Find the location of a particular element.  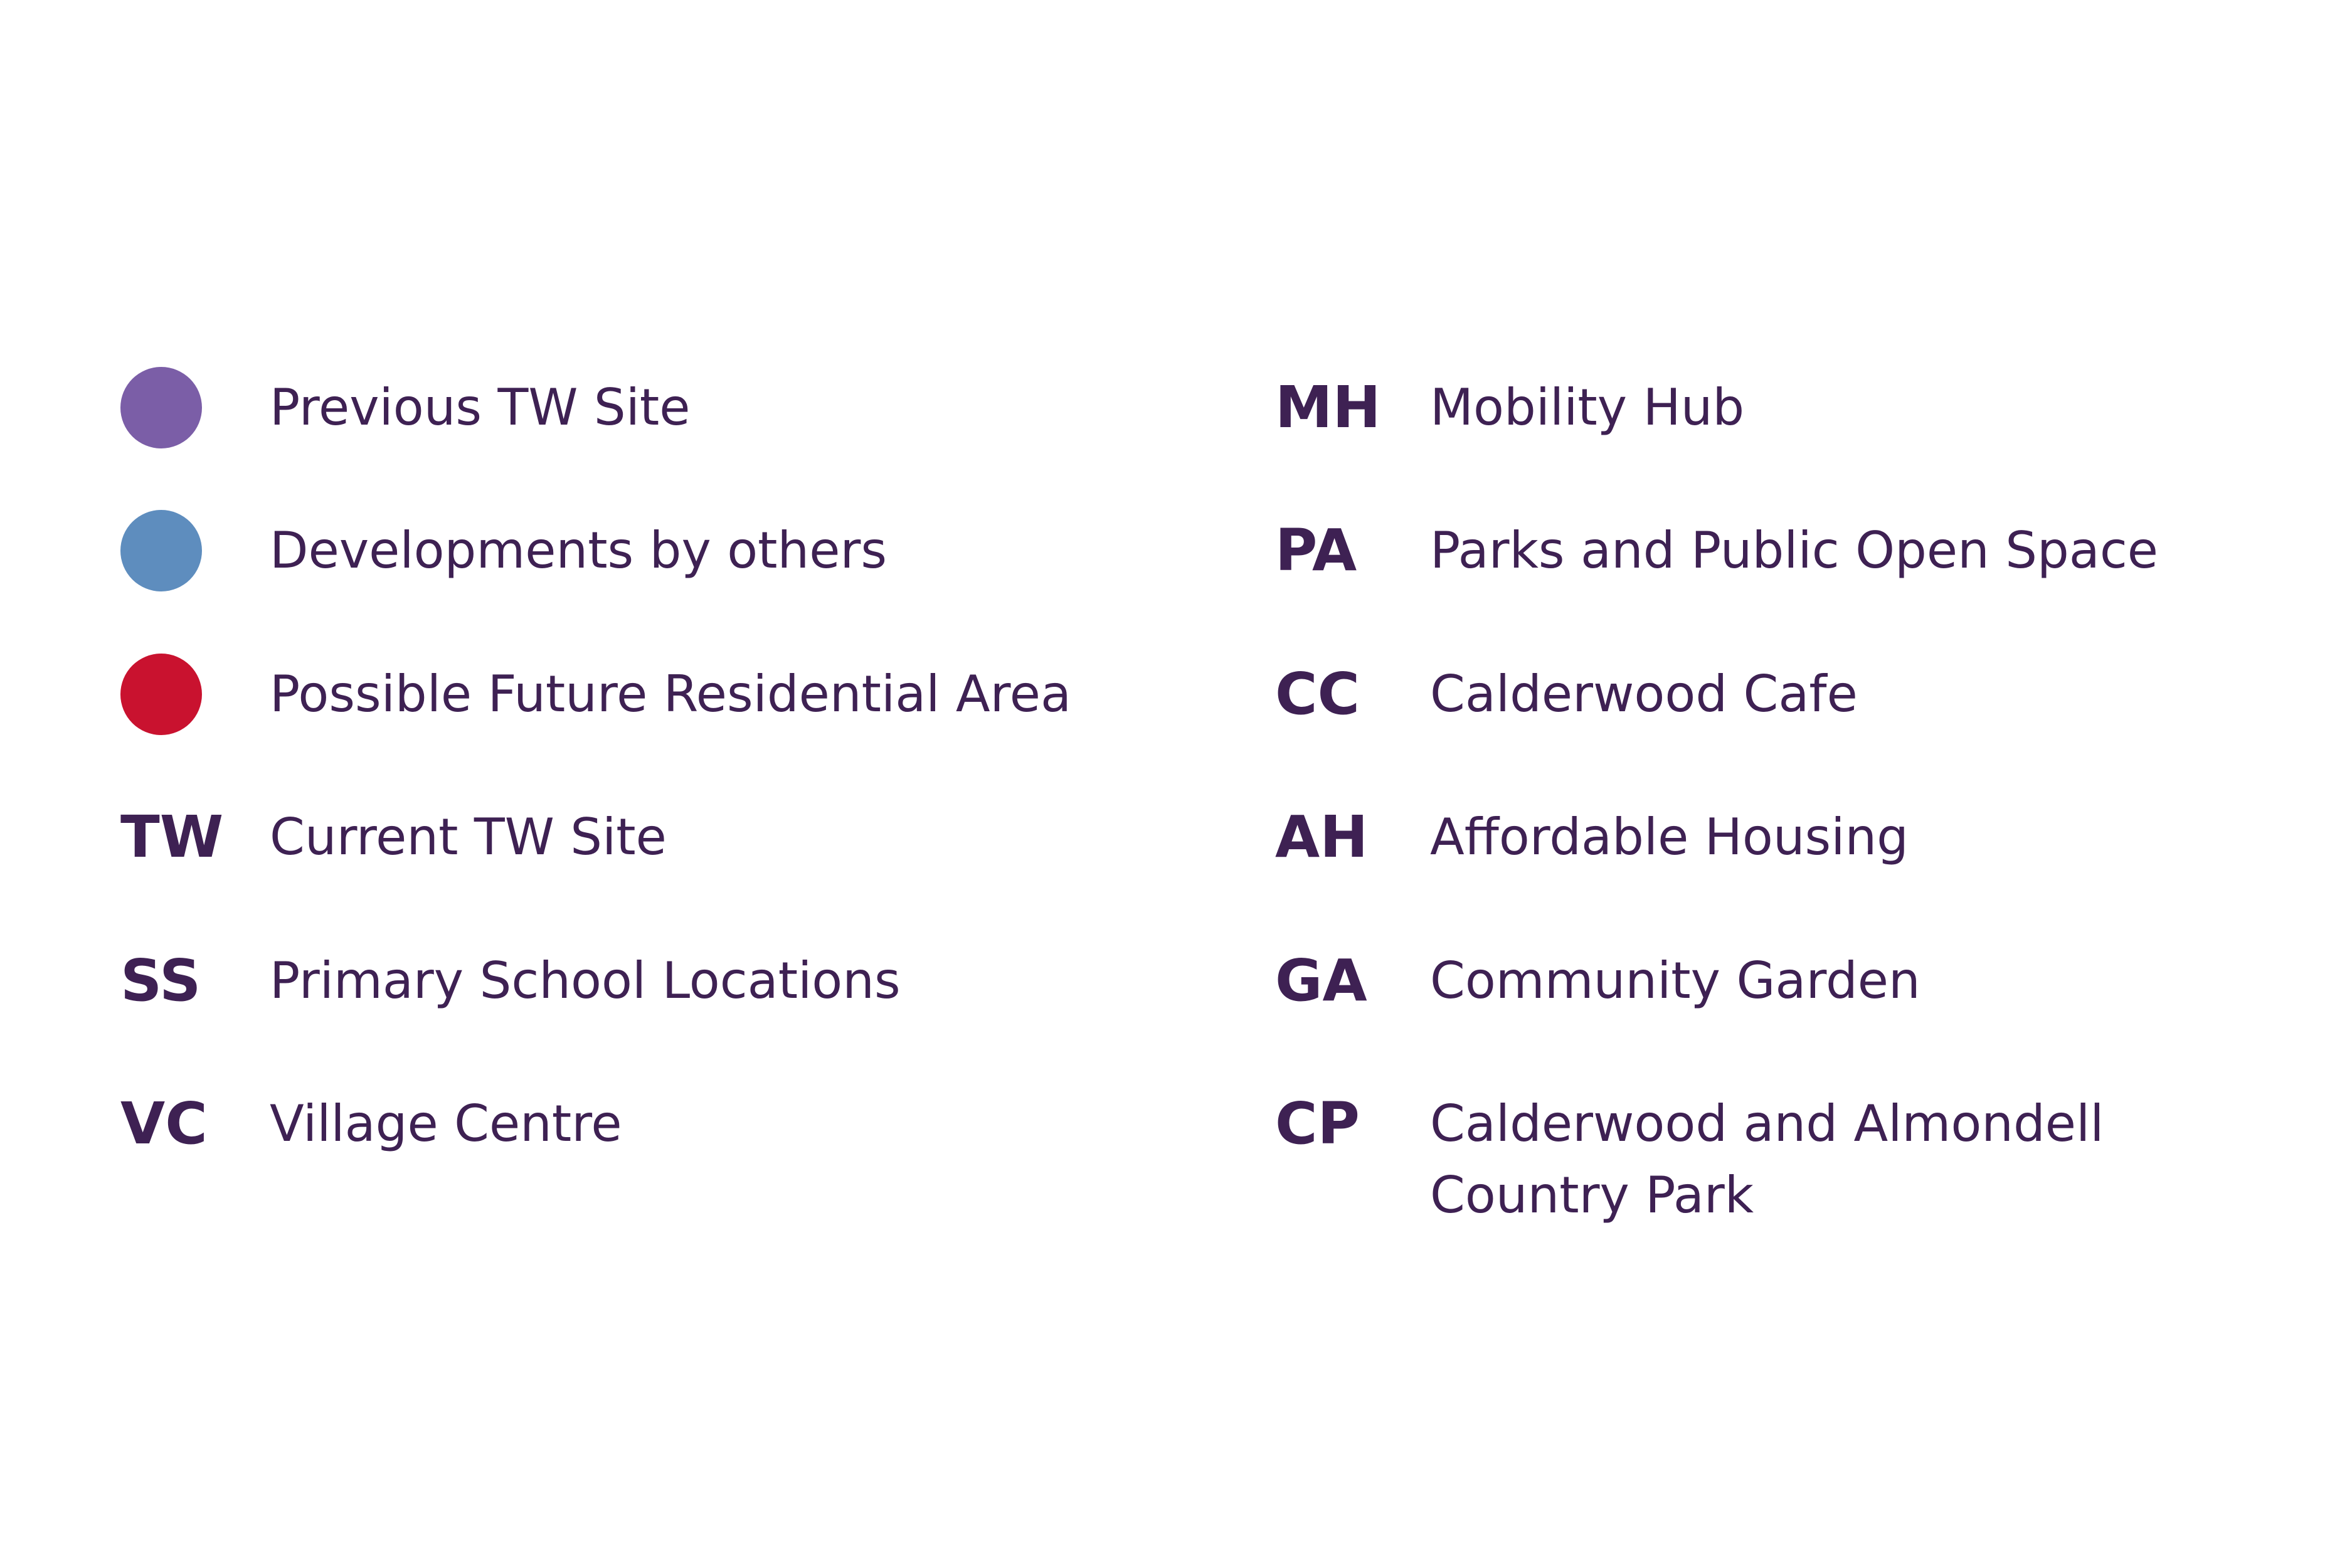

legend-key-ah: AH is located at coordinates (1322, 837).